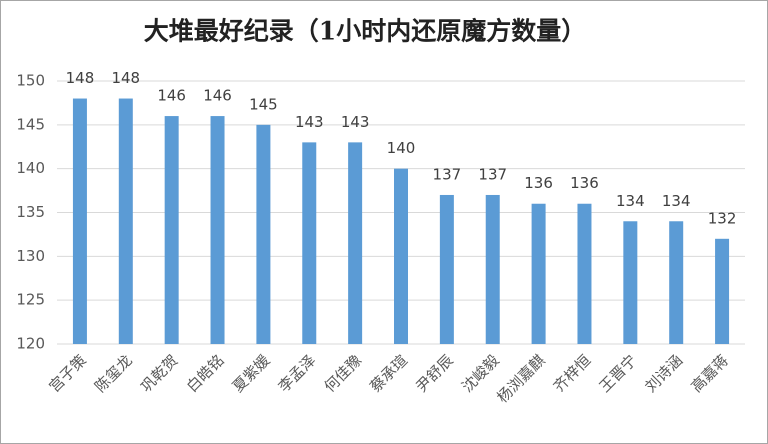 The height and width of the screenshot is (444, 768). What do you see at coordinates (30, 300) in the screenshot?
I see `y-tick-label: 125` at bounding box center [30, 300].